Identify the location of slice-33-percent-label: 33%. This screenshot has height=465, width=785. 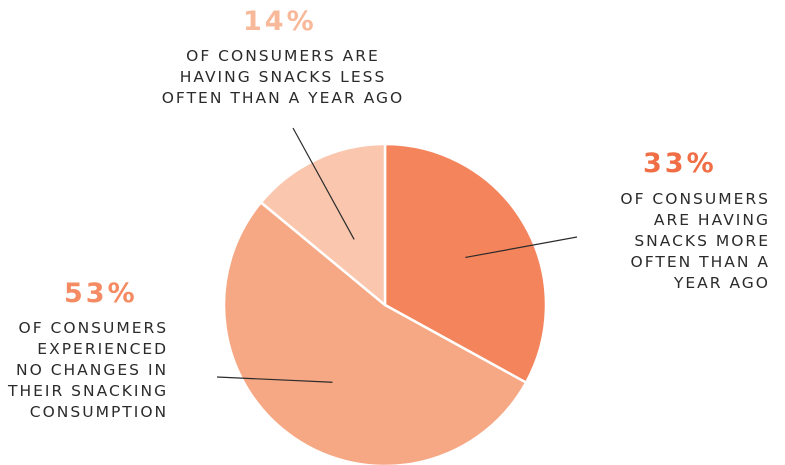
(680, 163).